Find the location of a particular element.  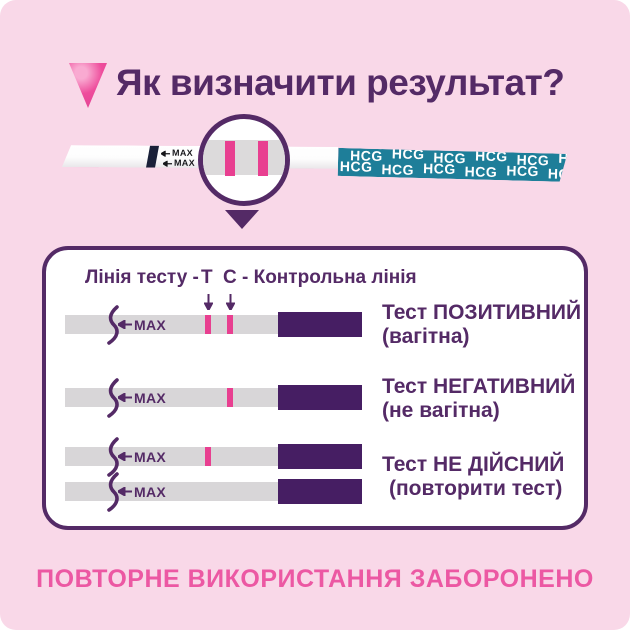

reuse-prohibited-warning: ПОВТОРНЕ ВИКОРИСТАННЯ ЗАБОРОНЕНО is located at coordinates (315, 579).